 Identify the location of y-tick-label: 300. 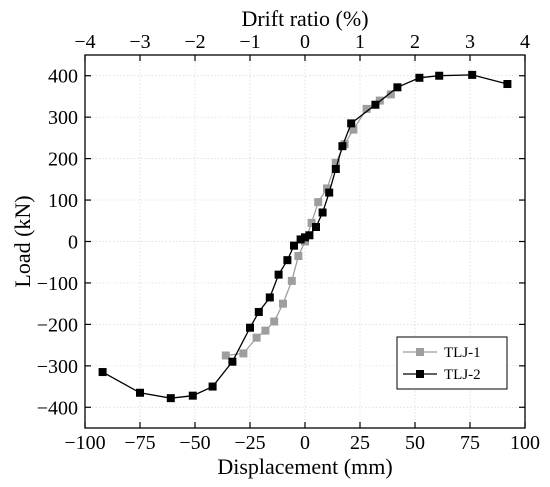
(63, 118).